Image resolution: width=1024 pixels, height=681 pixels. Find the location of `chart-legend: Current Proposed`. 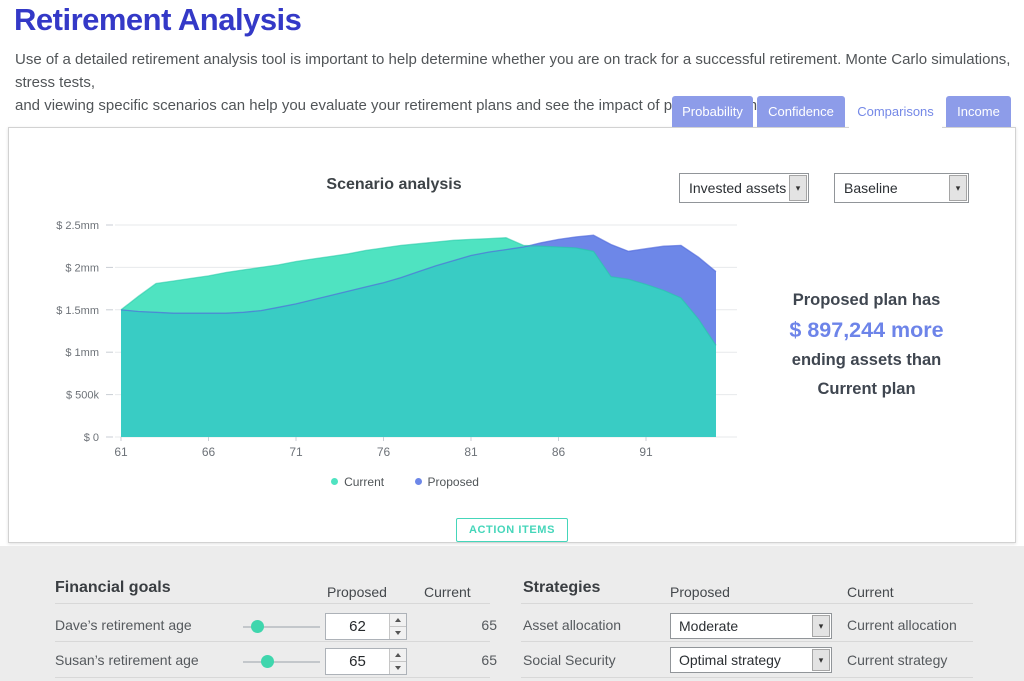

chart-legend: Current Proposed is located at coordinates (405, 481).